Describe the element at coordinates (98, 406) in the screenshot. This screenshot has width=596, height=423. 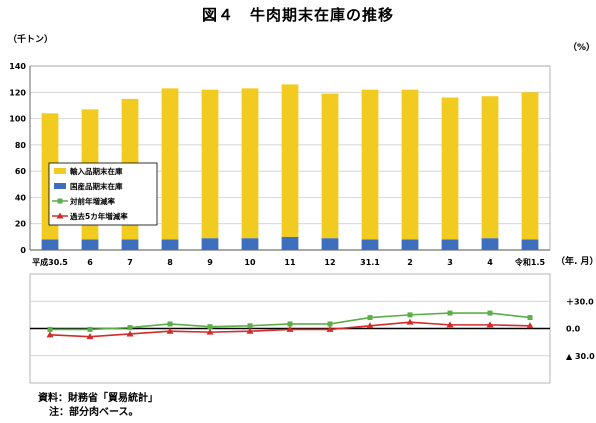
I see `source-notes: 資料：財務省「貿易統計」 注：部分肉ベース。` at that location.